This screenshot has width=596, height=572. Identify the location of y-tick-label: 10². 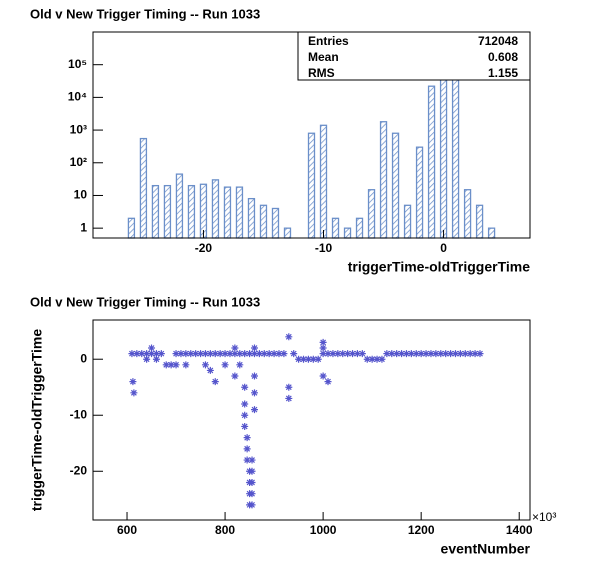
(78, 162).